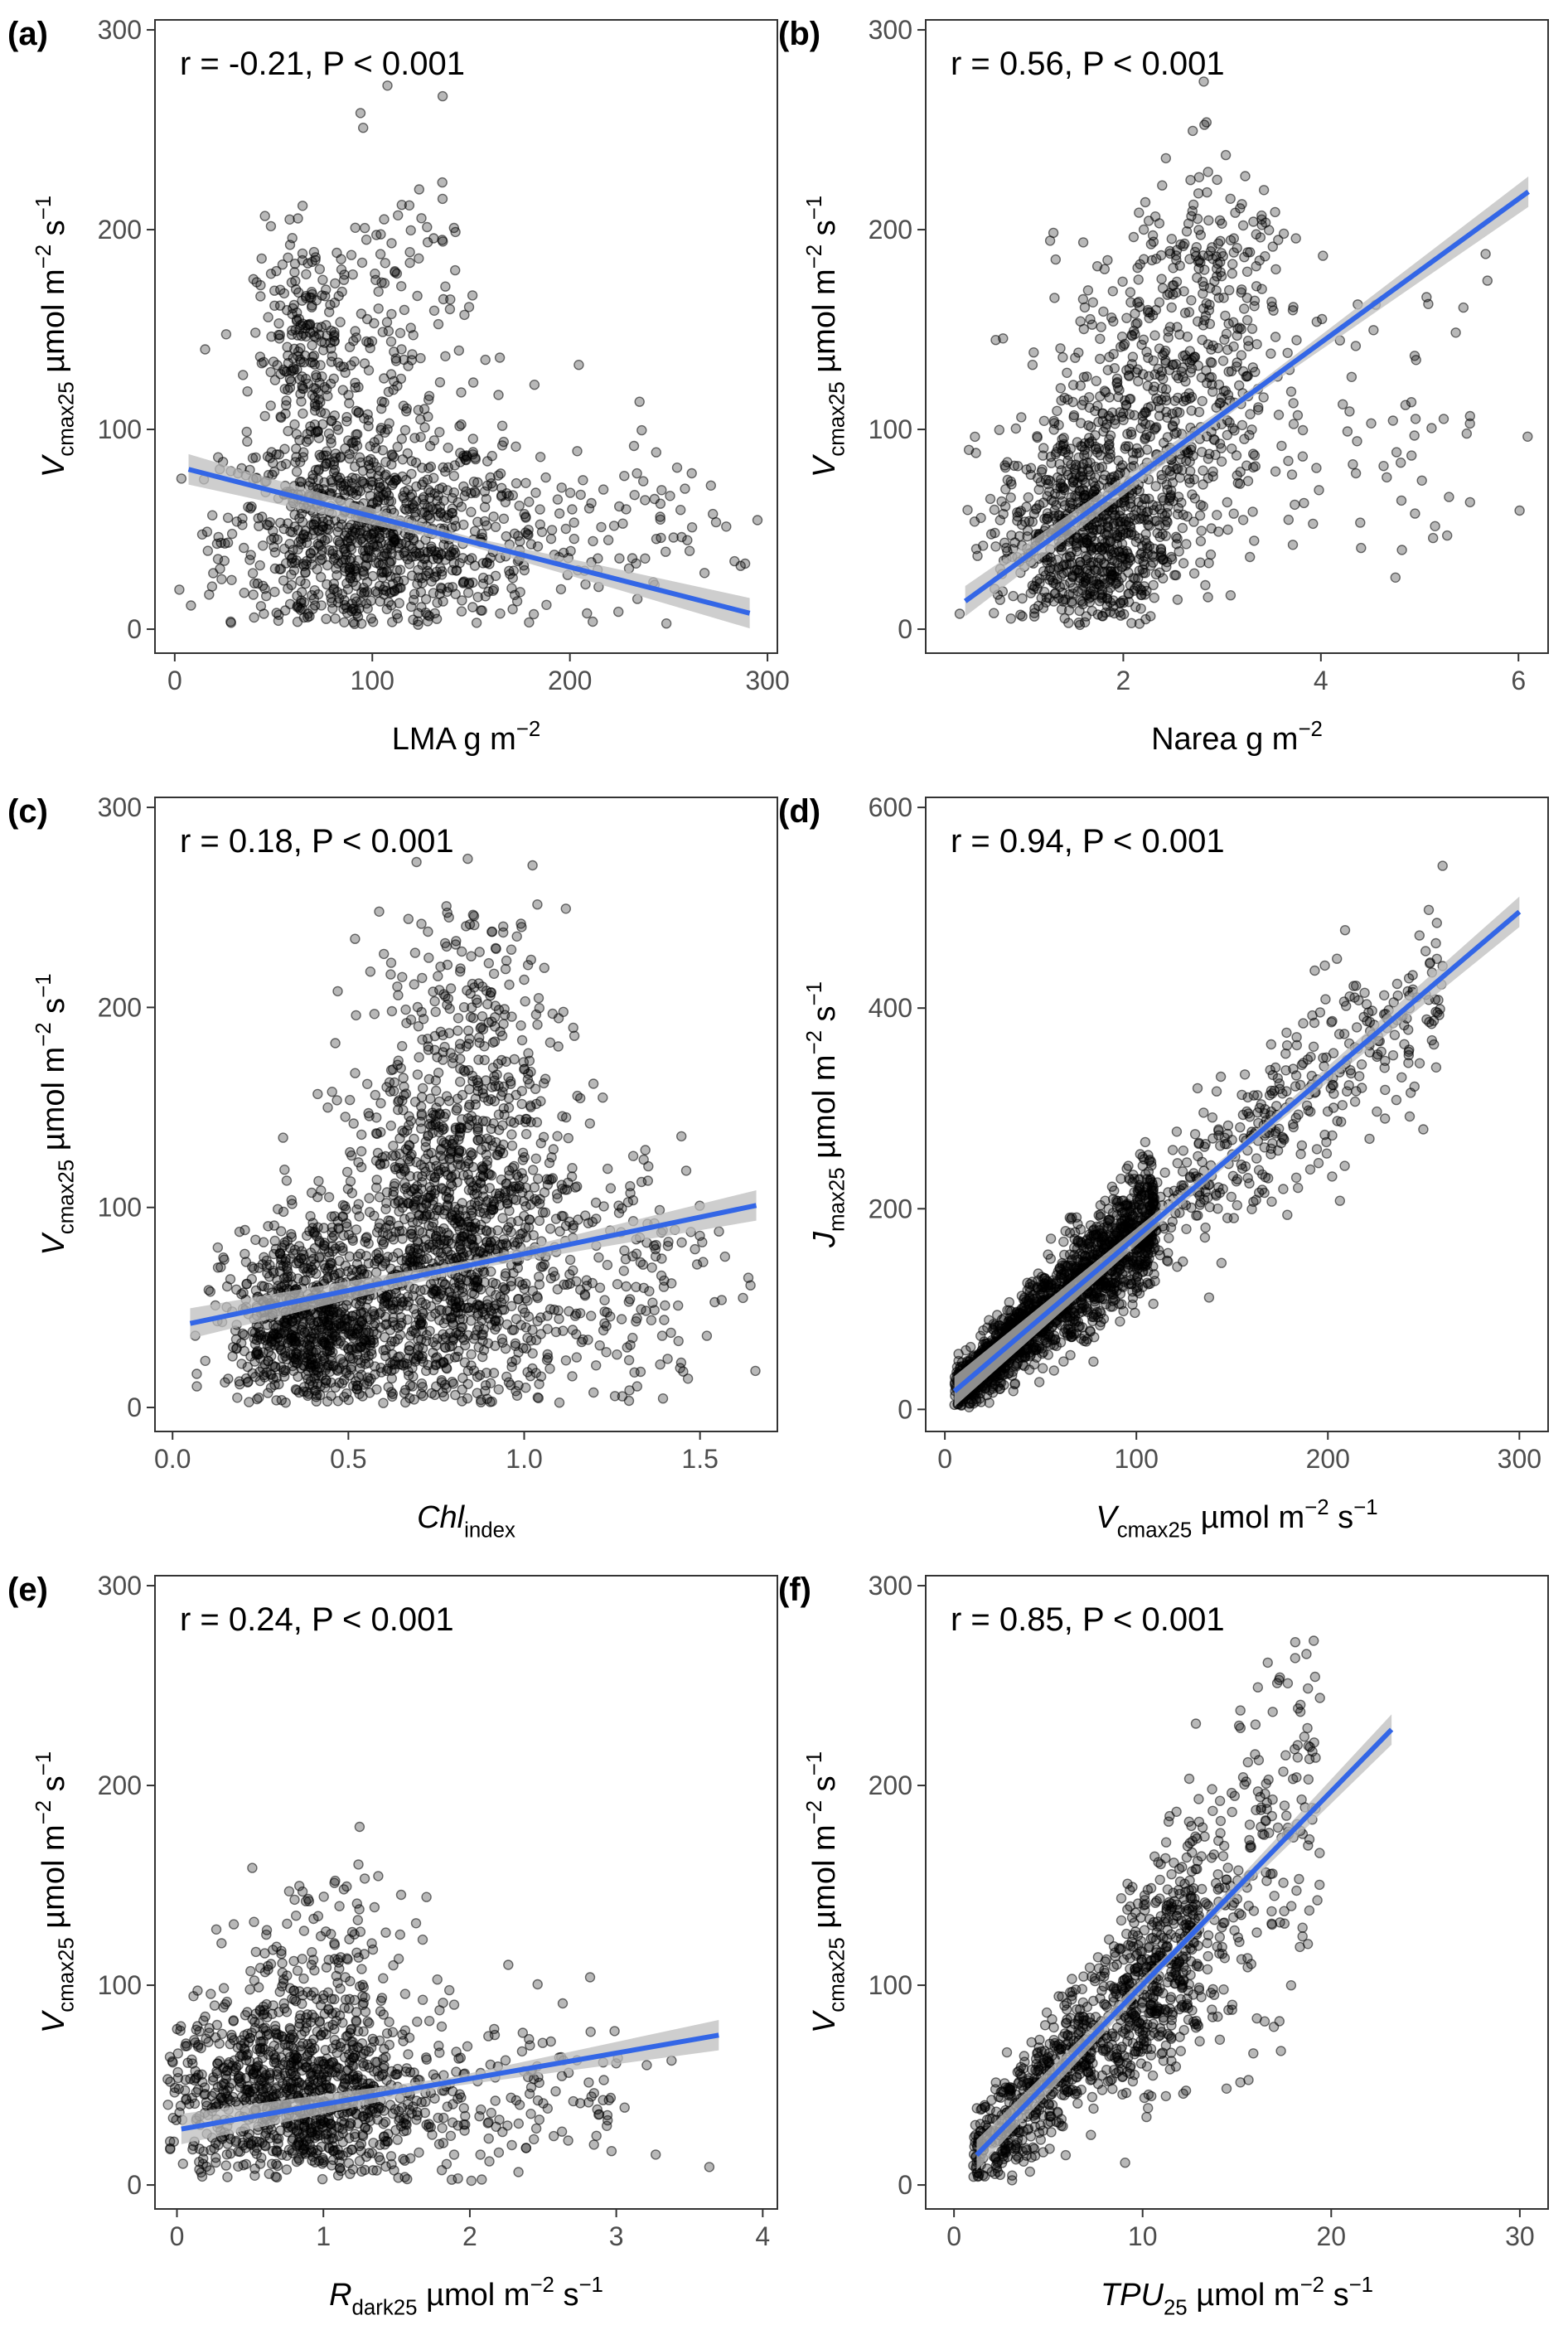 This screenshot has height=2325, width=1568. I want to click on x-tick-label: 2, so click(1123, 680).